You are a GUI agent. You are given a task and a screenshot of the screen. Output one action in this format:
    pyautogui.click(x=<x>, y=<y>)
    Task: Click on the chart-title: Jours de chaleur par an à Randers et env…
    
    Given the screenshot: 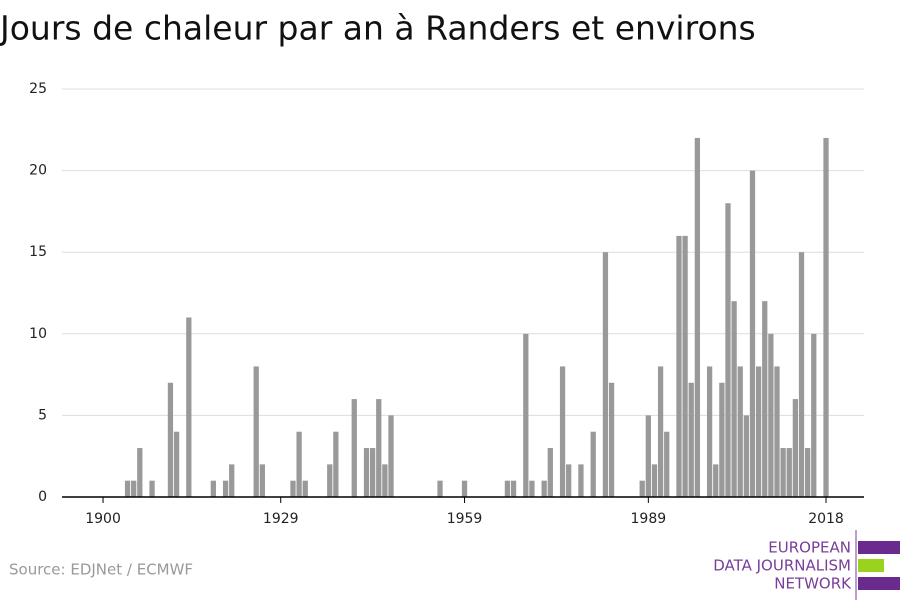 What is the action you would take?
    pyautogui.click(x=378, y=28)
    